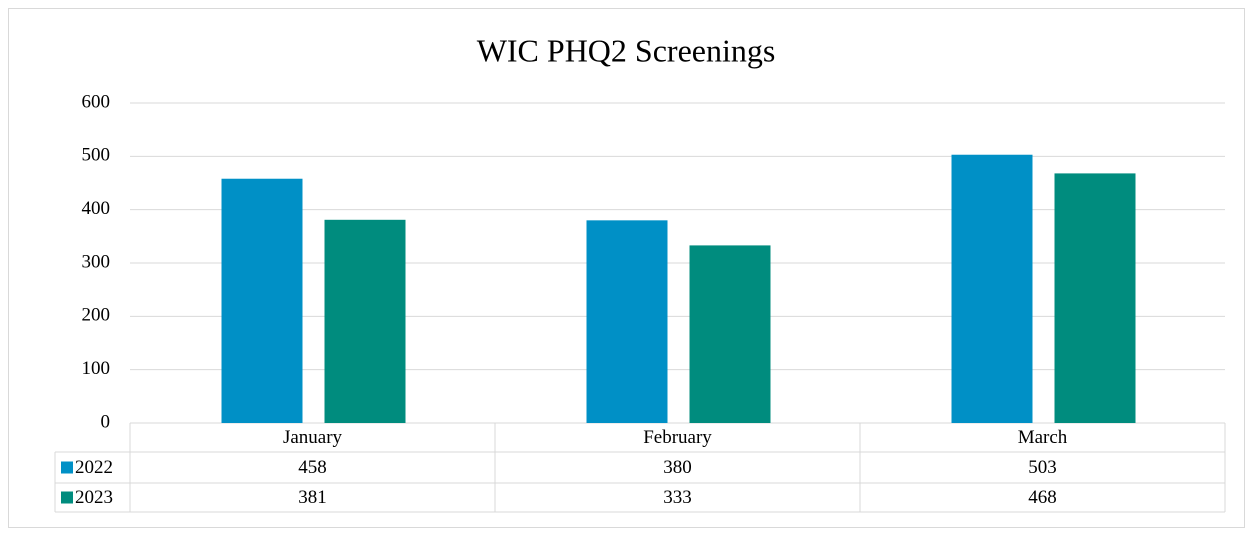  Describe the element at coordinates (106, 421) in the screenshot. I see `y-tick-label: 0` at that location.